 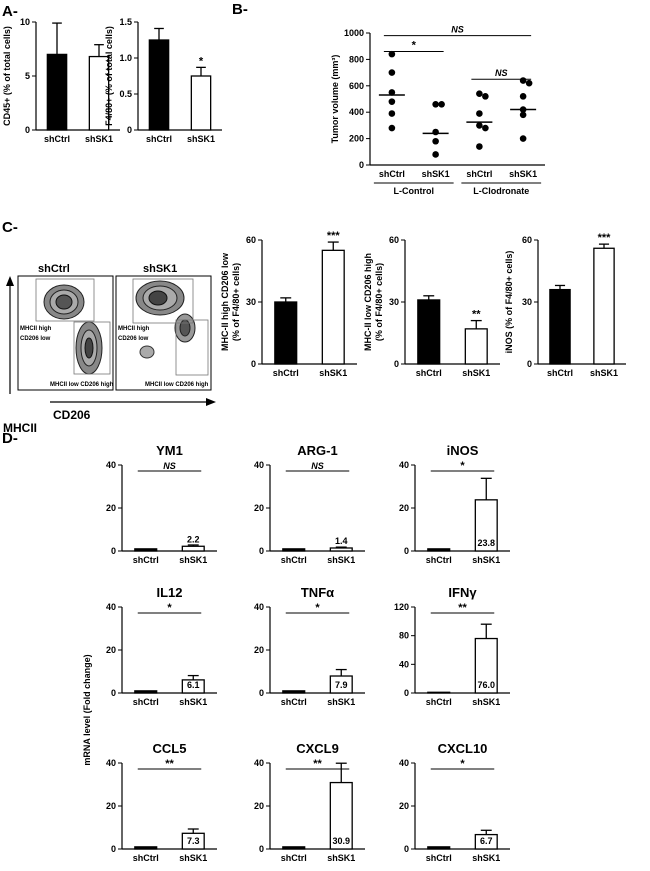 I want to click on gate-label-upper-1-shctrl: MHCII high, so click(x=36, y=329).